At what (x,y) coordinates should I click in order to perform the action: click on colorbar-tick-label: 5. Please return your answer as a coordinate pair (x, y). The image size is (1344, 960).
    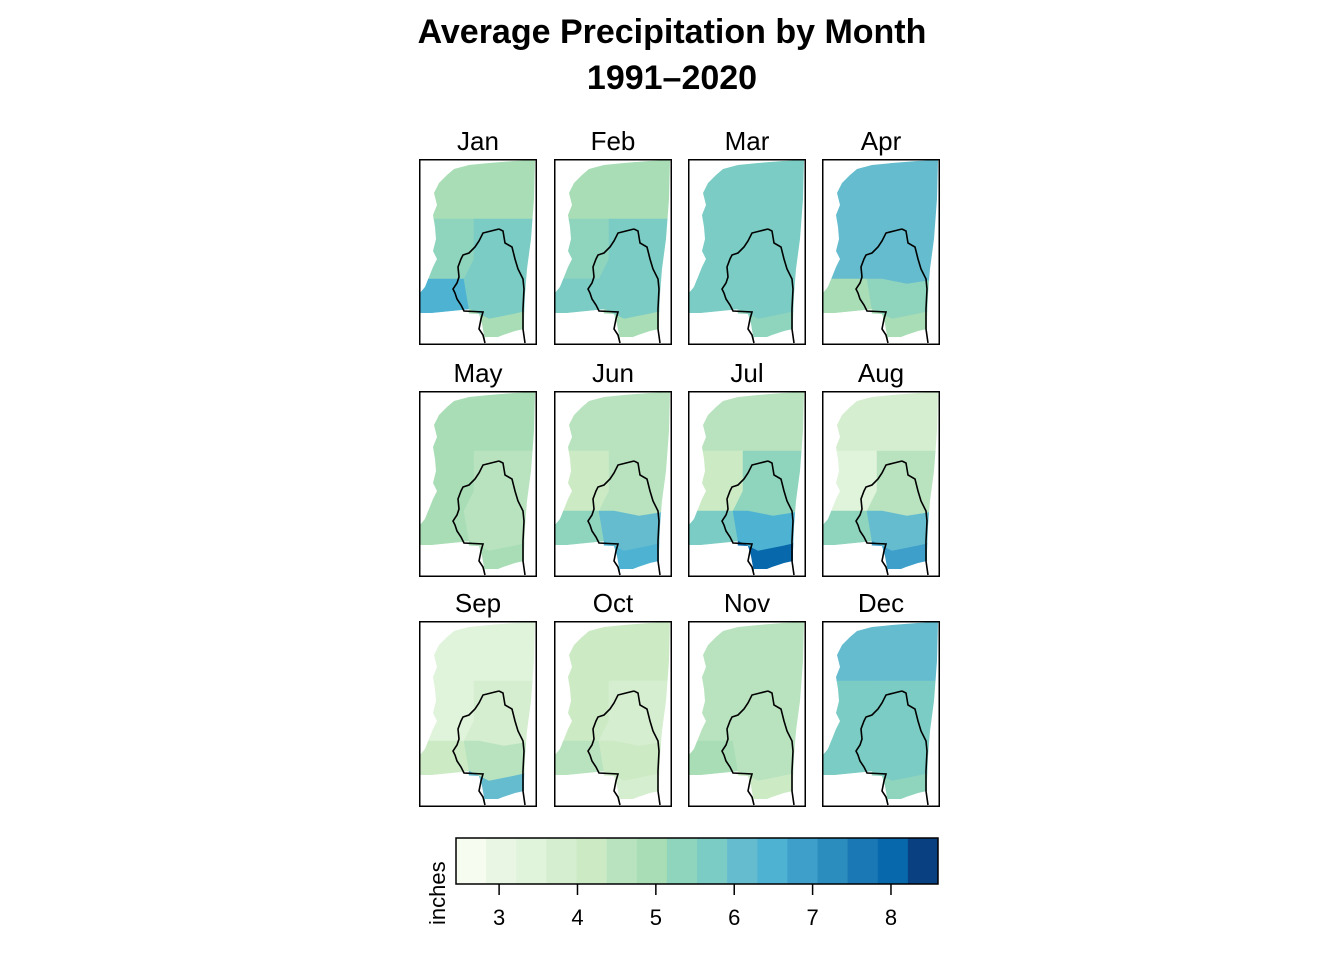
    Looking at the image, I should click on (656, 917).